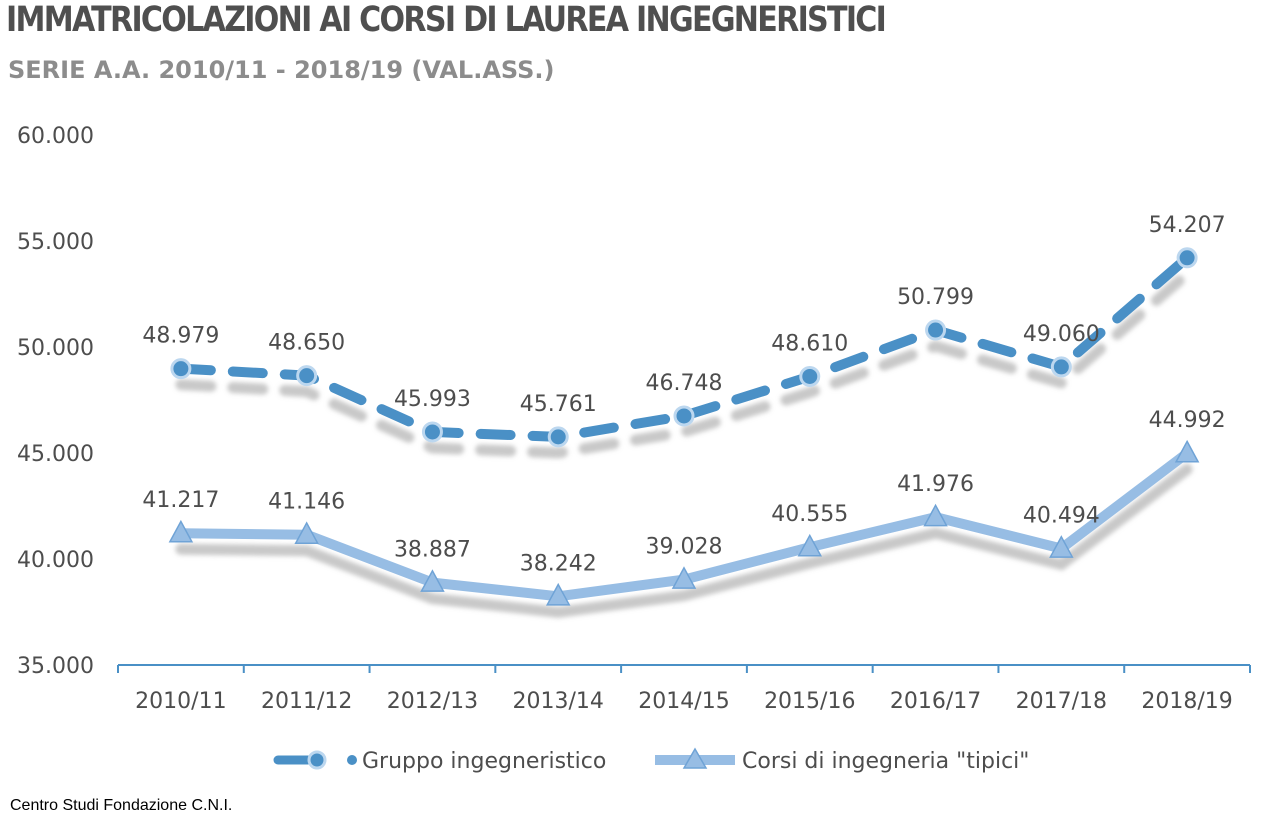  I want to click on data-label: 41.217, so click(180, 500).